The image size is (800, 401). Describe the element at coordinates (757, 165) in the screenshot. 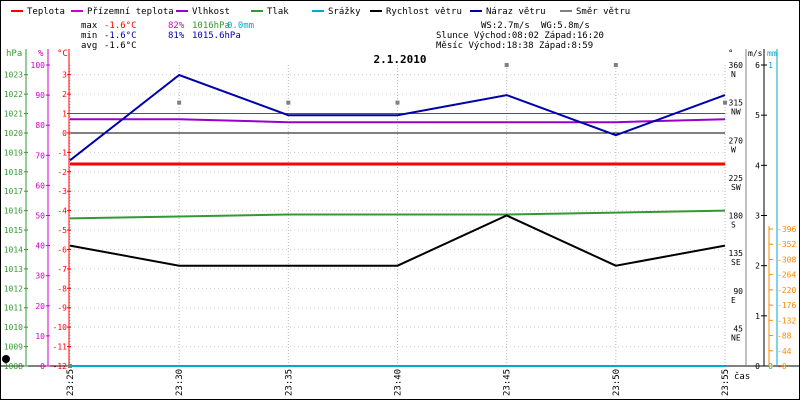

I see `wind-tick-label: 4` at that location.